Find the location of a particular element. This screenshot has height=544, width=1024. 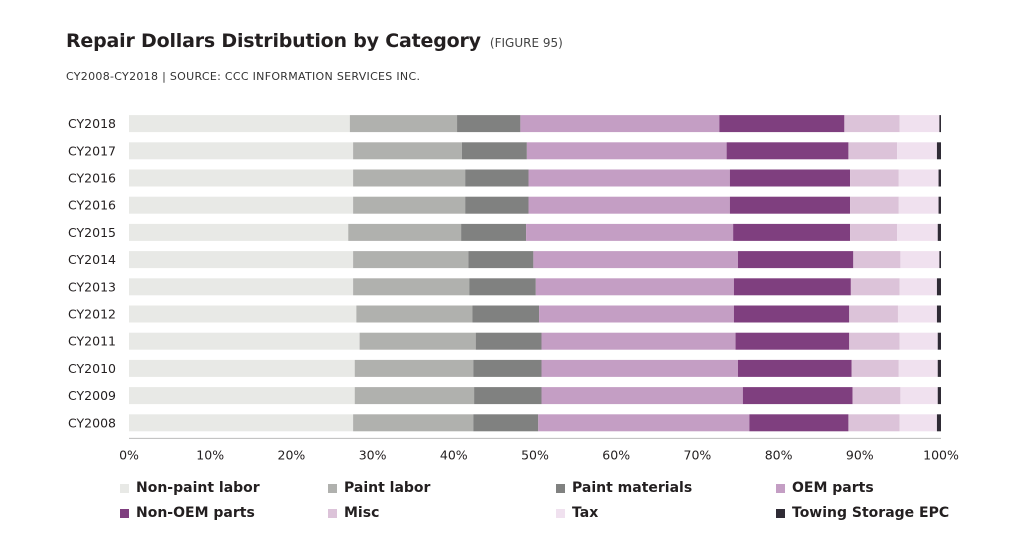

legend-item: Paint labor is located at coordinates (379, 488).